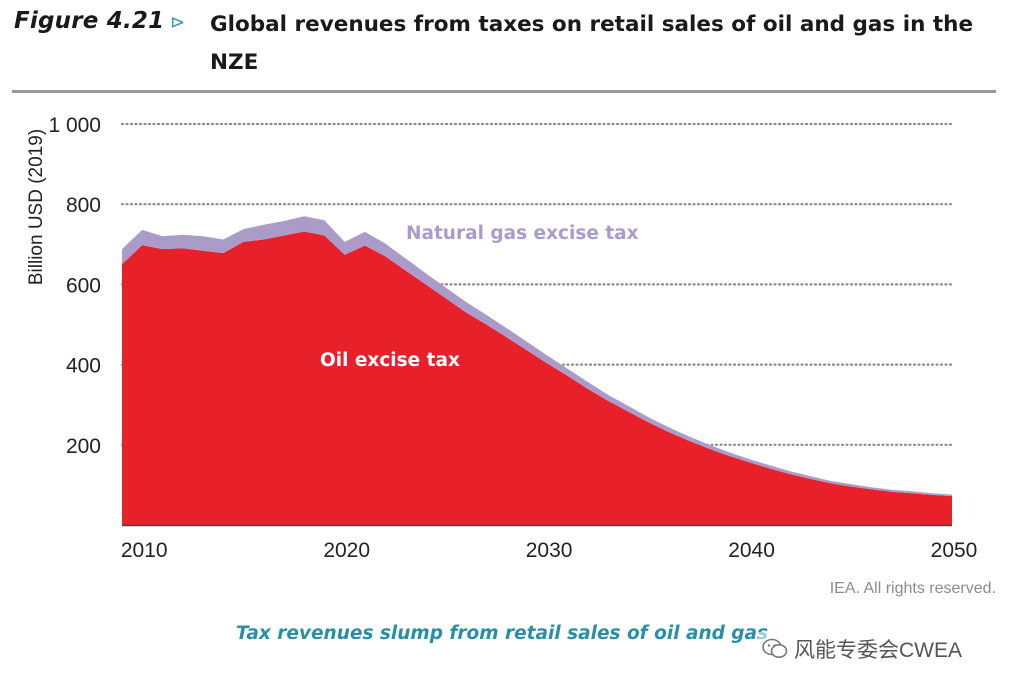  What do you see at coordinates (144, 550) in the screenshot?
I see `x-tick-label: 2010` at bounding box center [144, 550].